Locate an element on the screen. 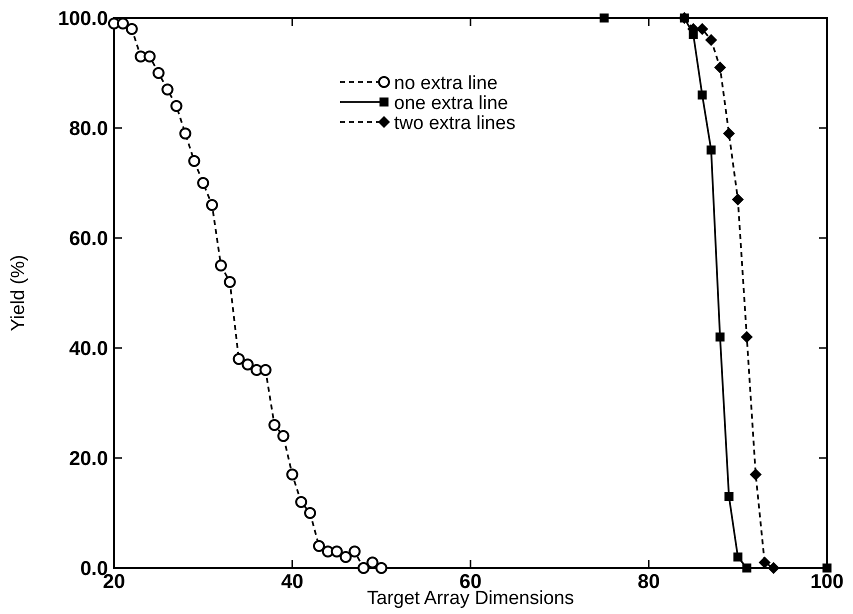  legend-label: two extra lines is located at coordinates (455, 123).